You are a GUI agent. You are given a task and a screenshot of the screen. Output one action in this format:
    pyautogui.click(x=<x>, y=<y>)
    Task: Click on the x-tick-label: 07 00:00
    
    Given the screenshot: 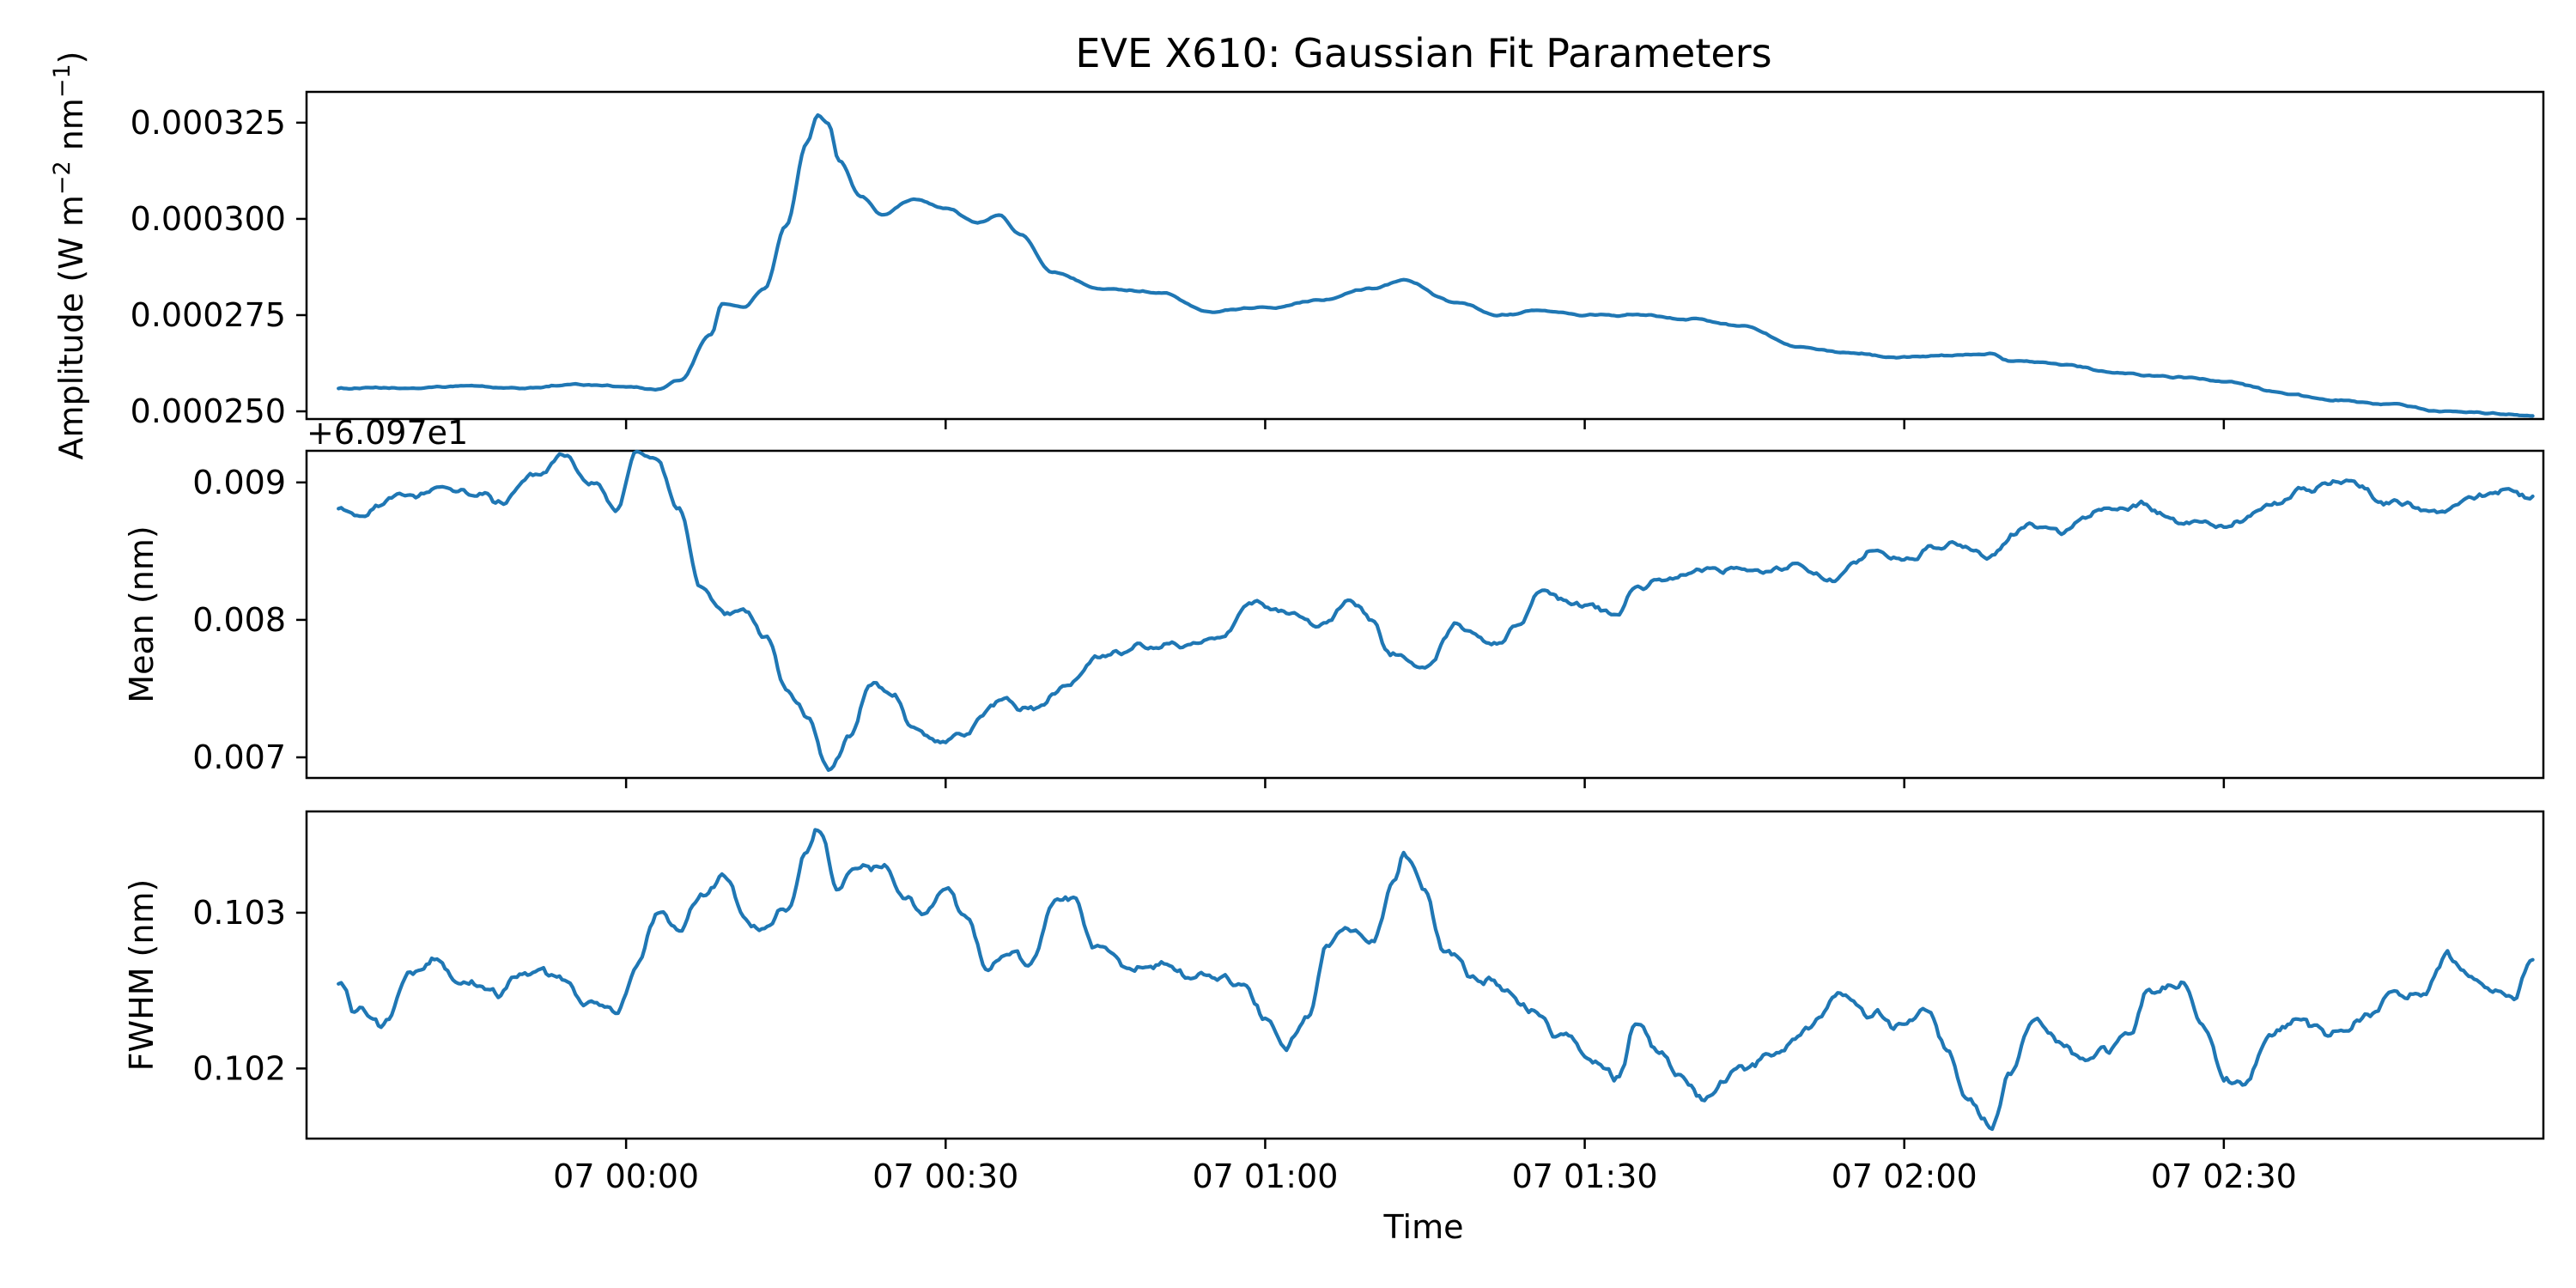 What is the action you would take?
    pyautogui.click(x=626, y=1176)
    